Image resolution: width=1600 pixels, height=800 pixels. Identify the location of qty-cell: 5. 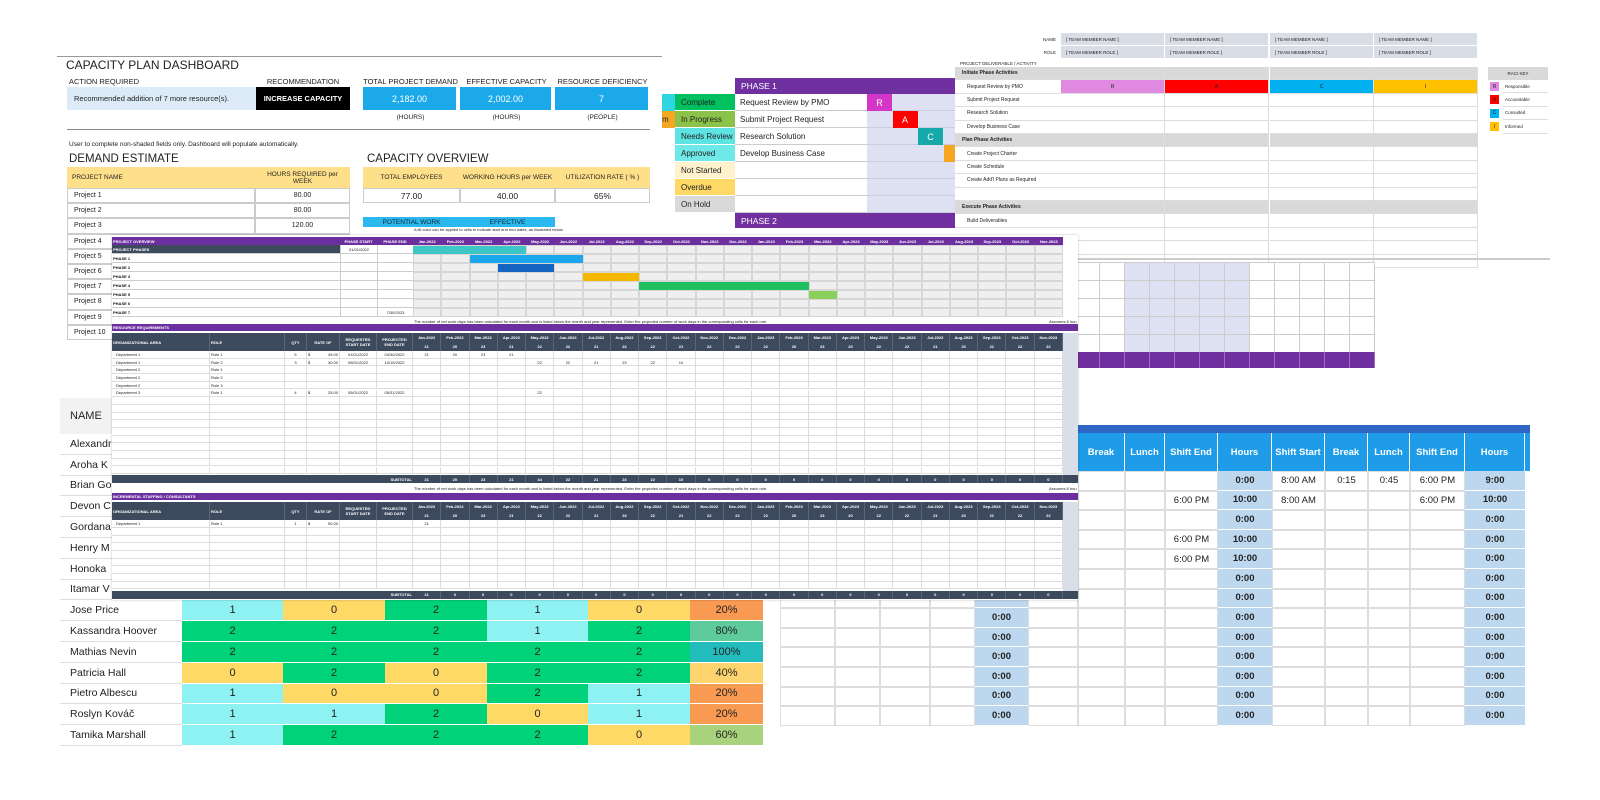
(296, 355).